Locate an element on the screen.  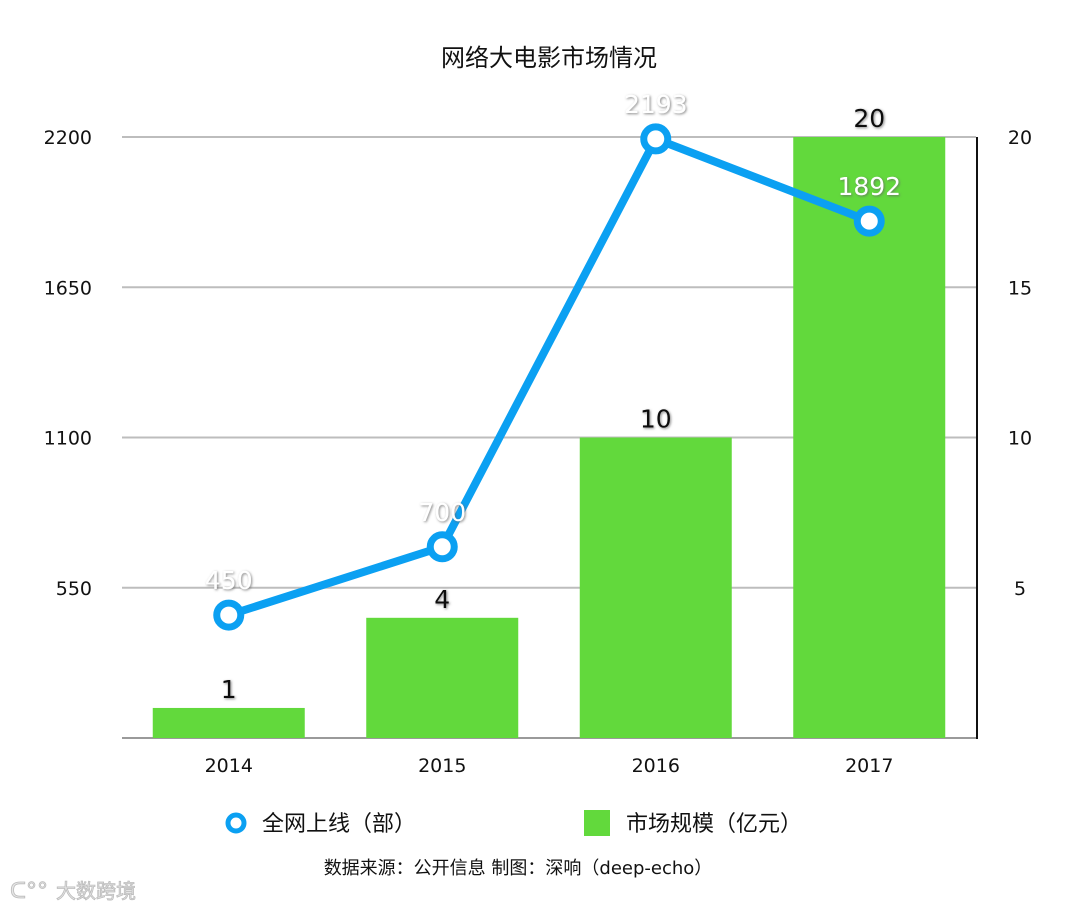
left-tick-label: 1650 is located at coordinates (68, 288).